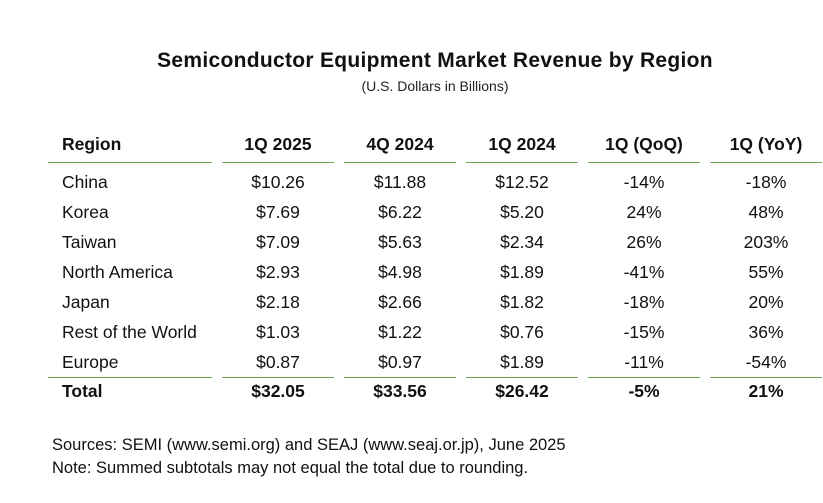 The image size is (823, 503). What do you see at coordinates (400, 272) in the screenshot?
I see `value-cell: $4.98` at bounding box center [400, 272].